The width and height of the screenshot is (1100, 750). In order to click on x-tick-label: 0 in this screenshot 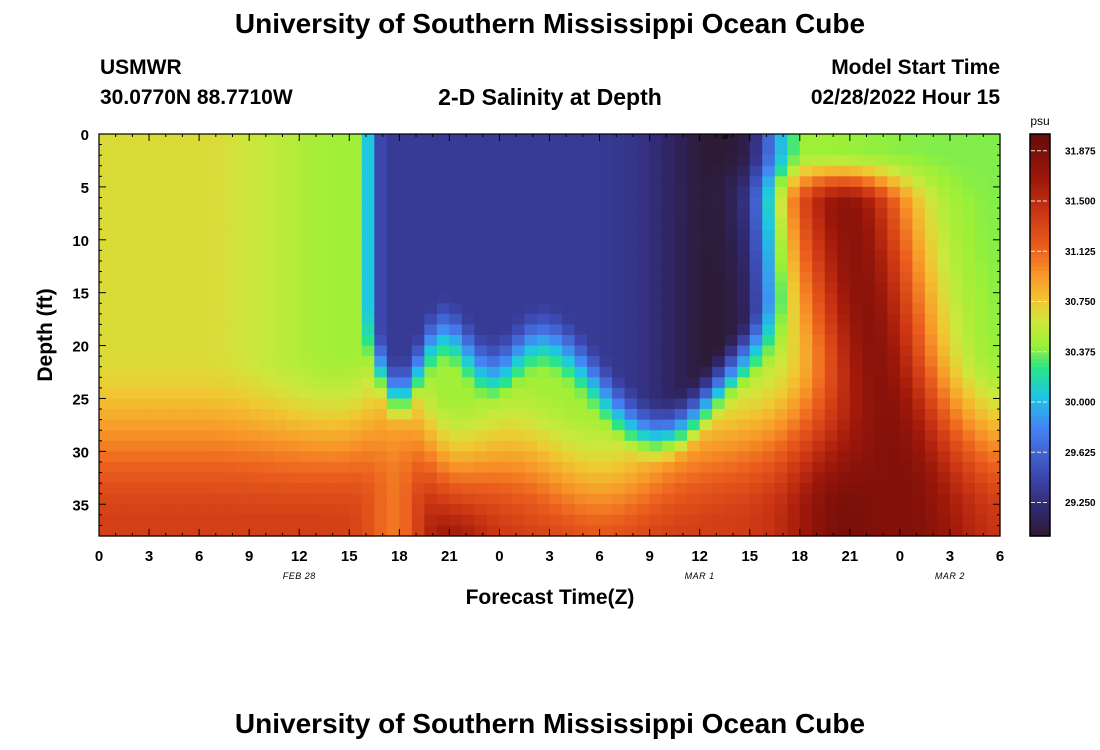, I will do `click(99, 556)`.